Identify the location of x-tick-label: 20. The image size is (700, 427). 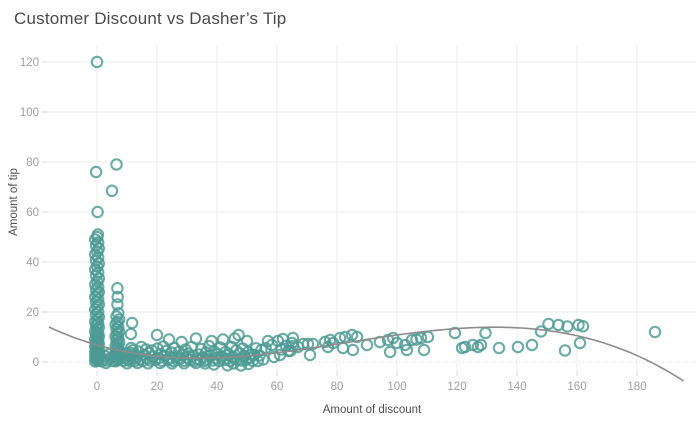
(157, 387).